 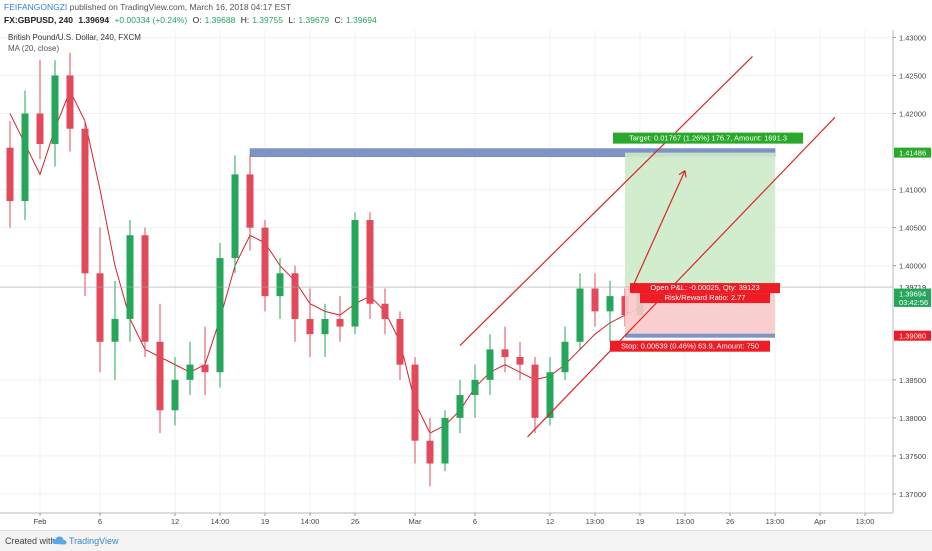 What do you see at coordinates (682, 174) in the screenshot?
I see `projection-arrowhead` at bounding box center [682, 174].